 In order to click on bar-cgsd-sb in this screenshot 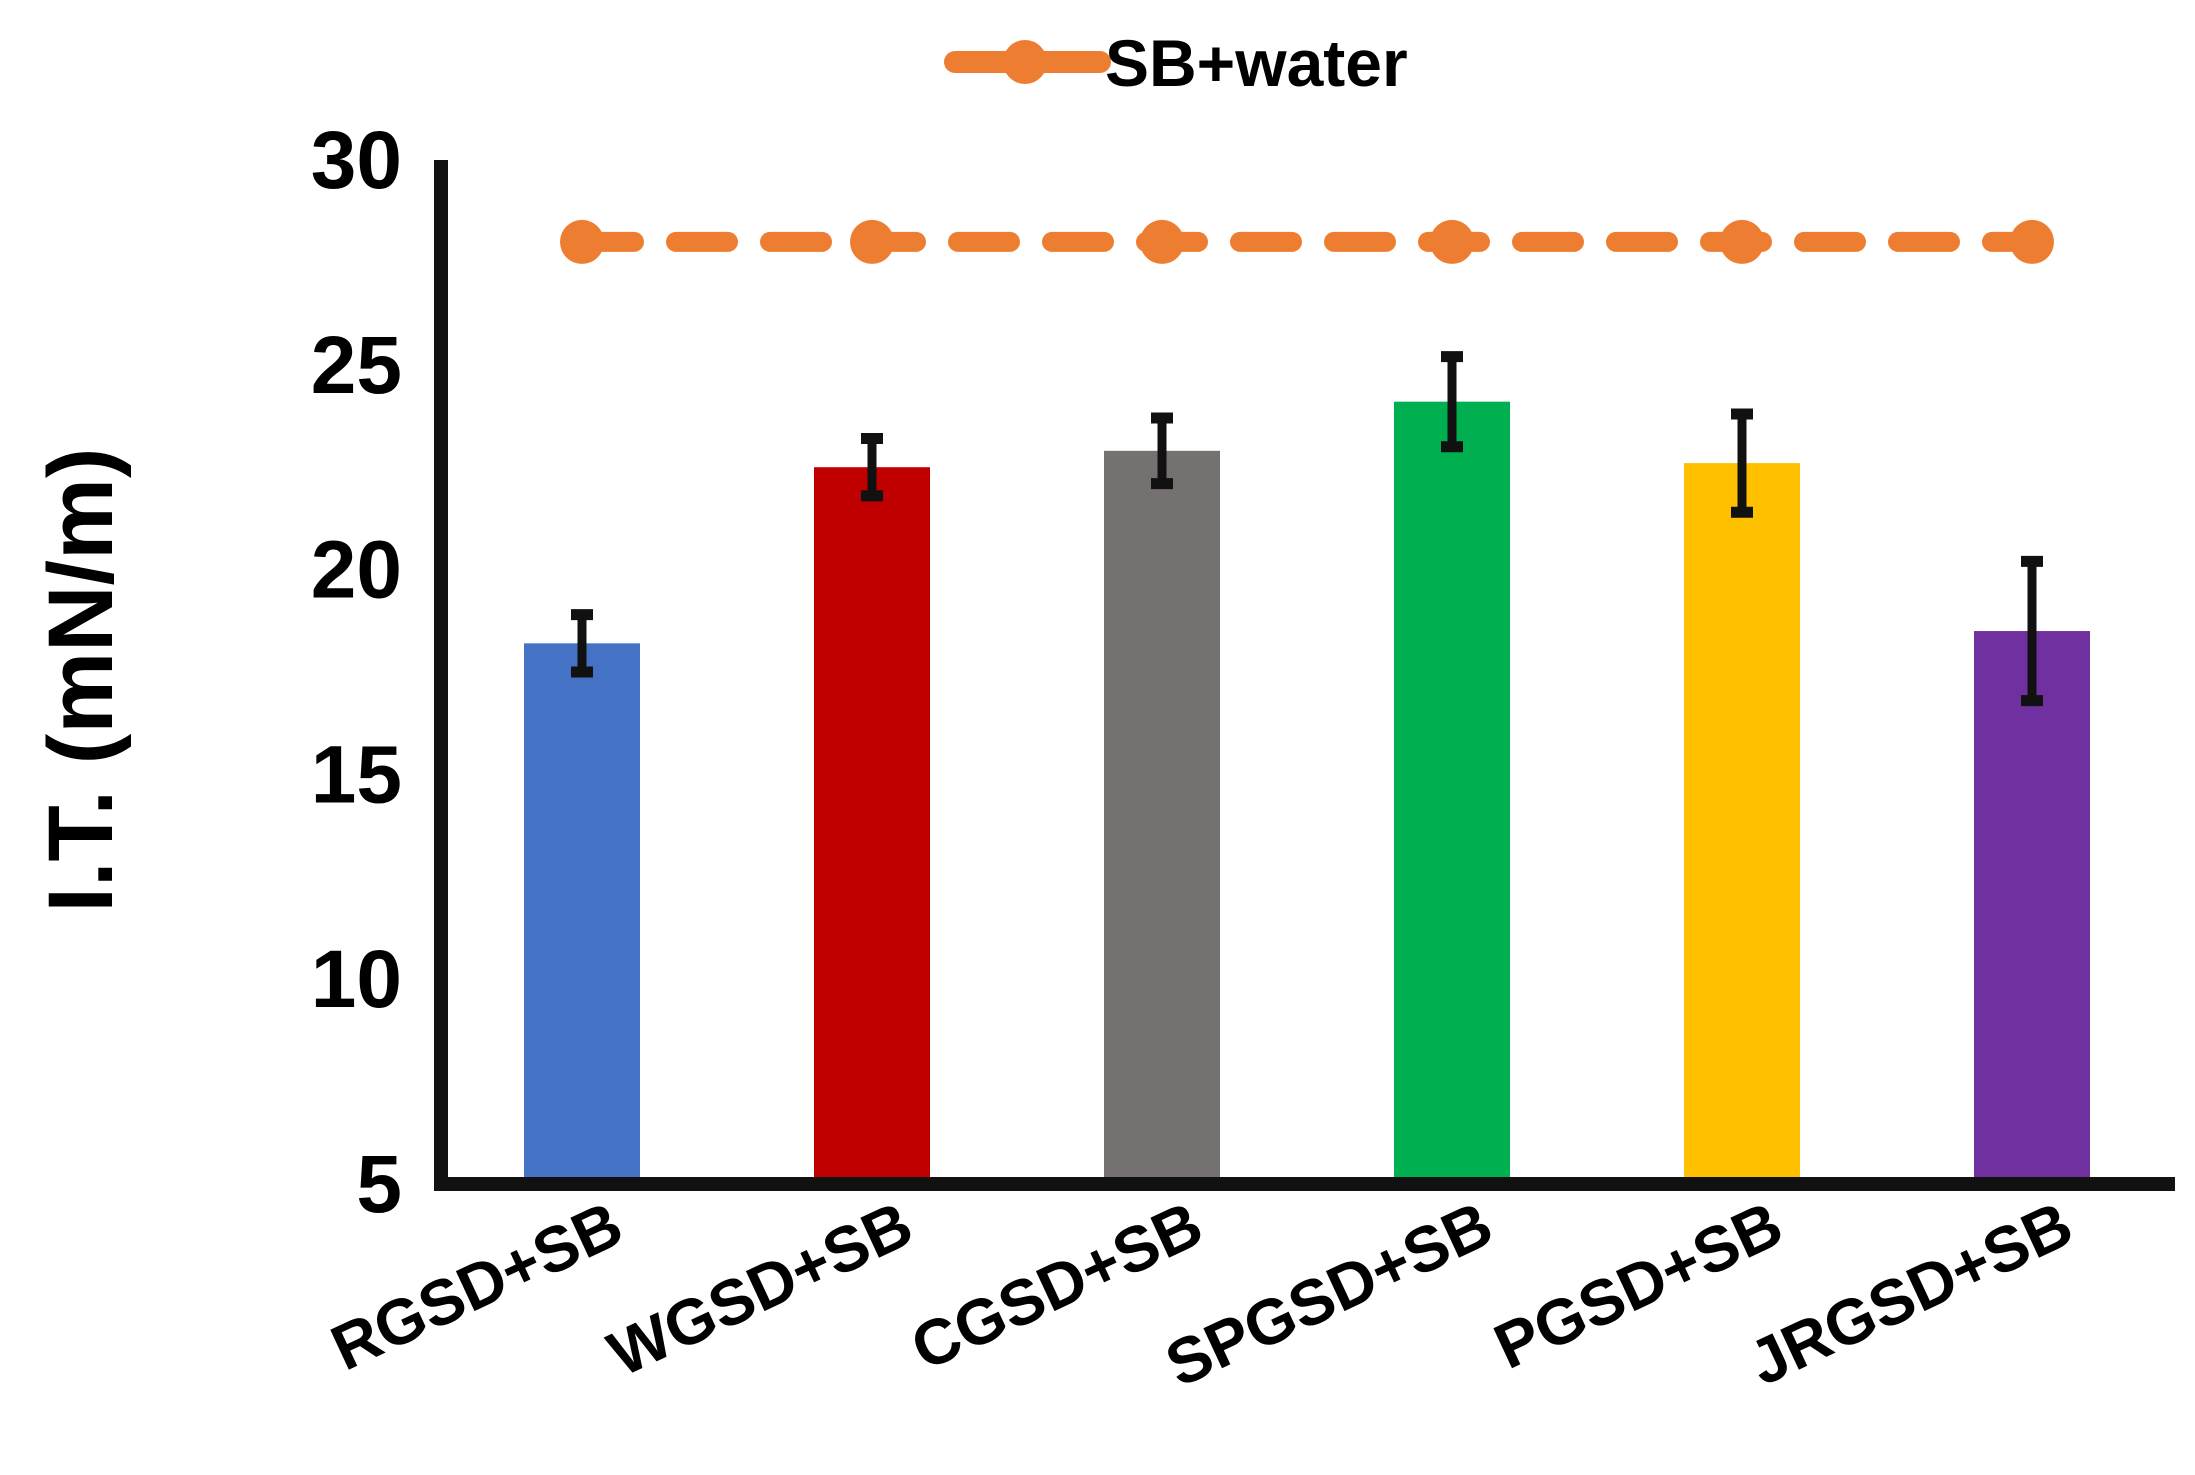, I will do `click(1162, 817)`.